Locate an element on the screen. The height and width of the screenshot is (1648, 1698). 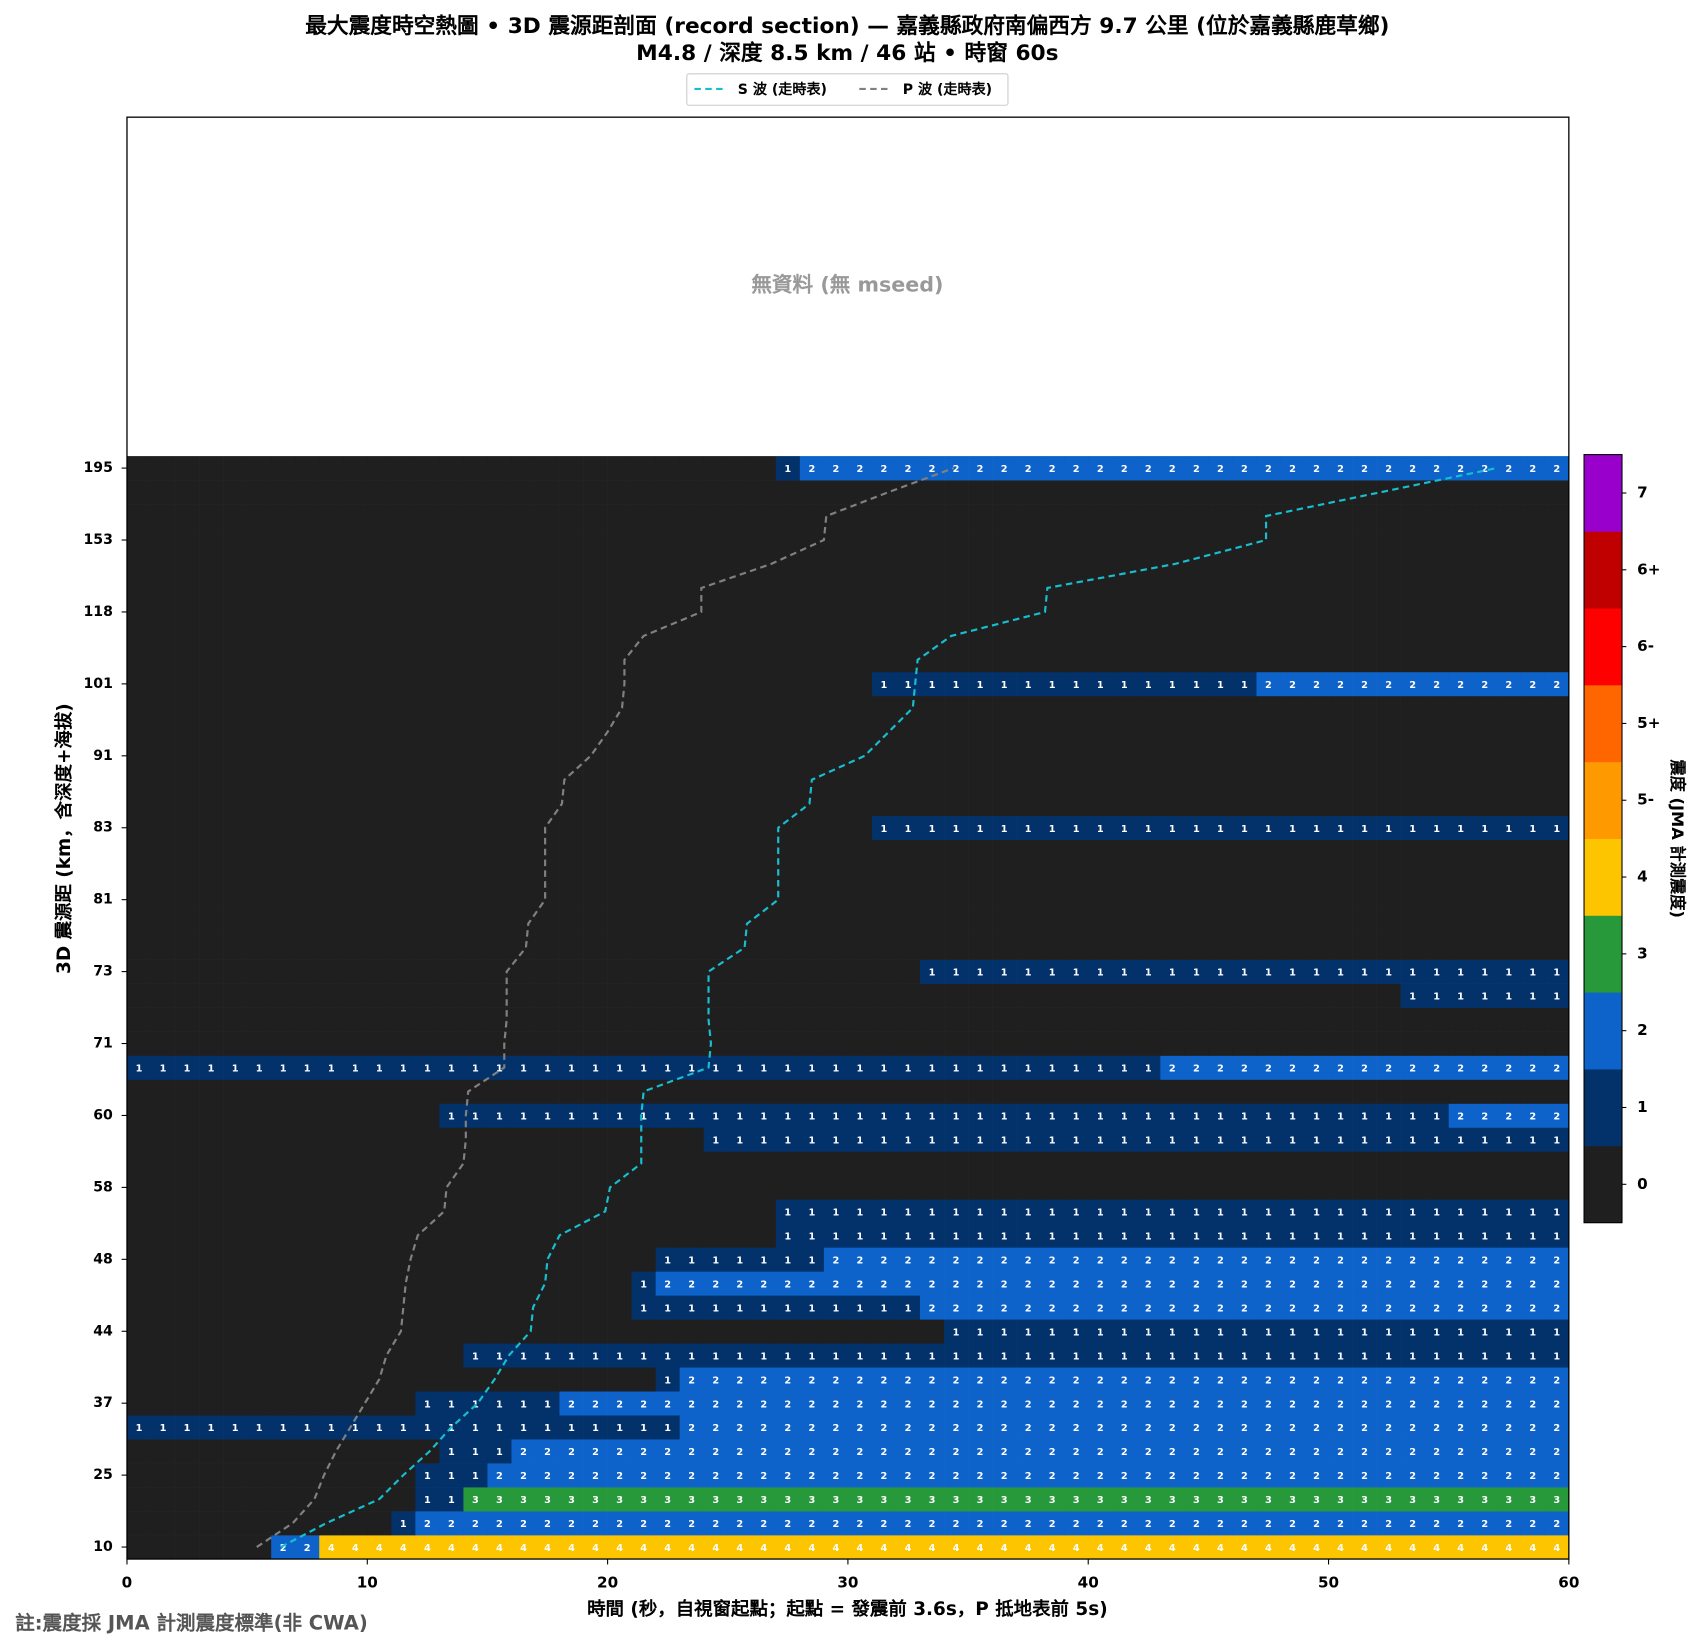
cell-label: 4 is located at coordinates (1028, 1548).